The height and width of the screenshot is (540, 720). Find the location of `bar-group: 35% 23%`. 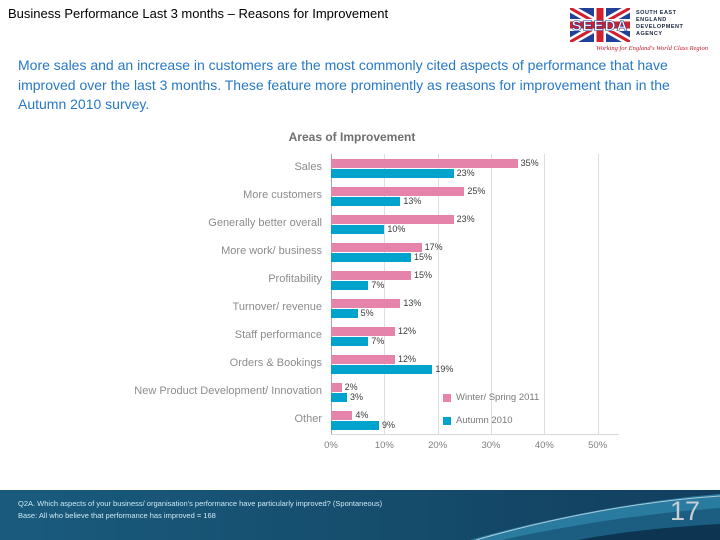

bar-group: 35% 23% is located at coordinates (475, 168).